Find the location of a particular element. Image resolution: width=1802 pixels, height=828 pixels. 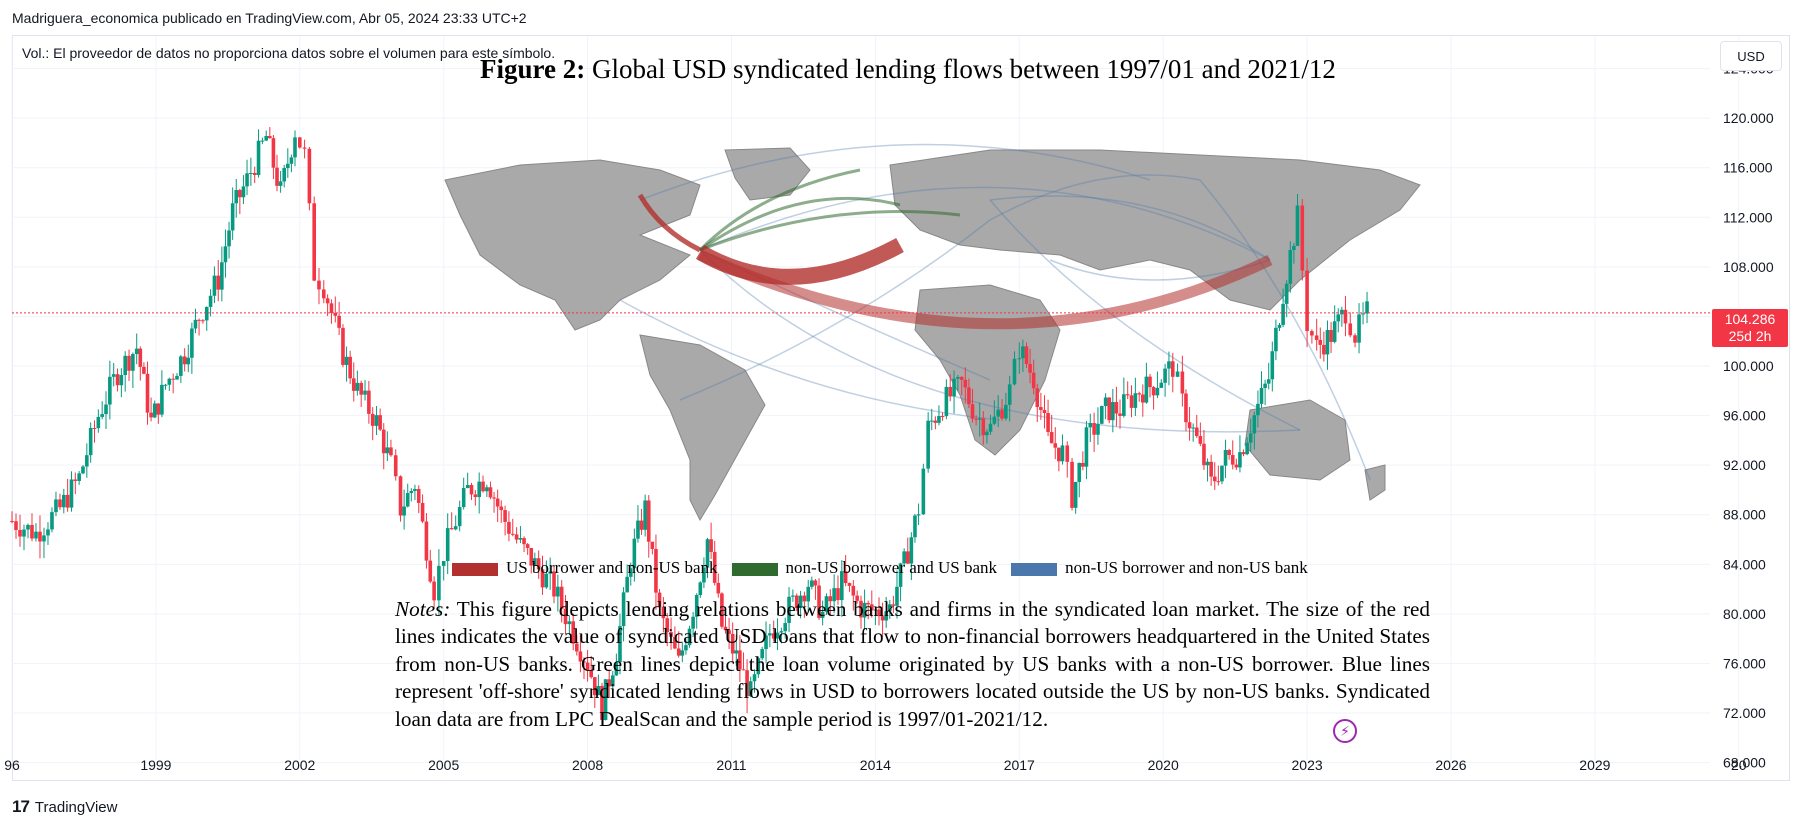

notes-label: Notes: is located at coordinates (423, 609).